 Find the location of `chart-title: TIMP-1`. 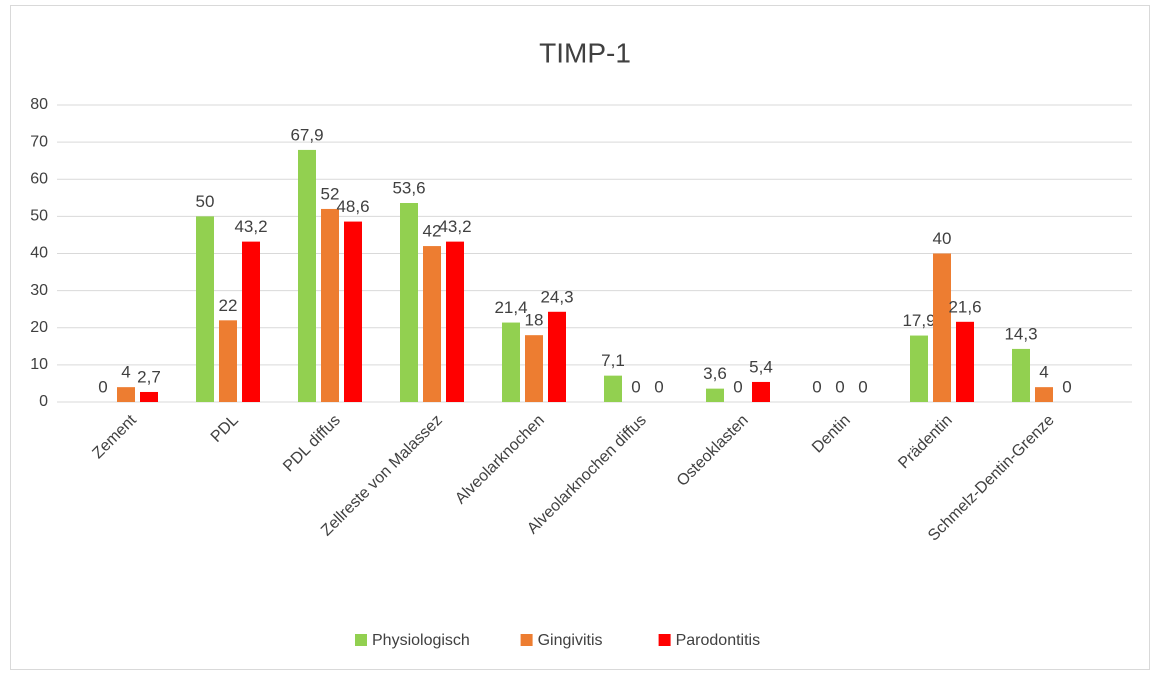

chart-title: TIMP-1 is located at coordinates (585, 52).